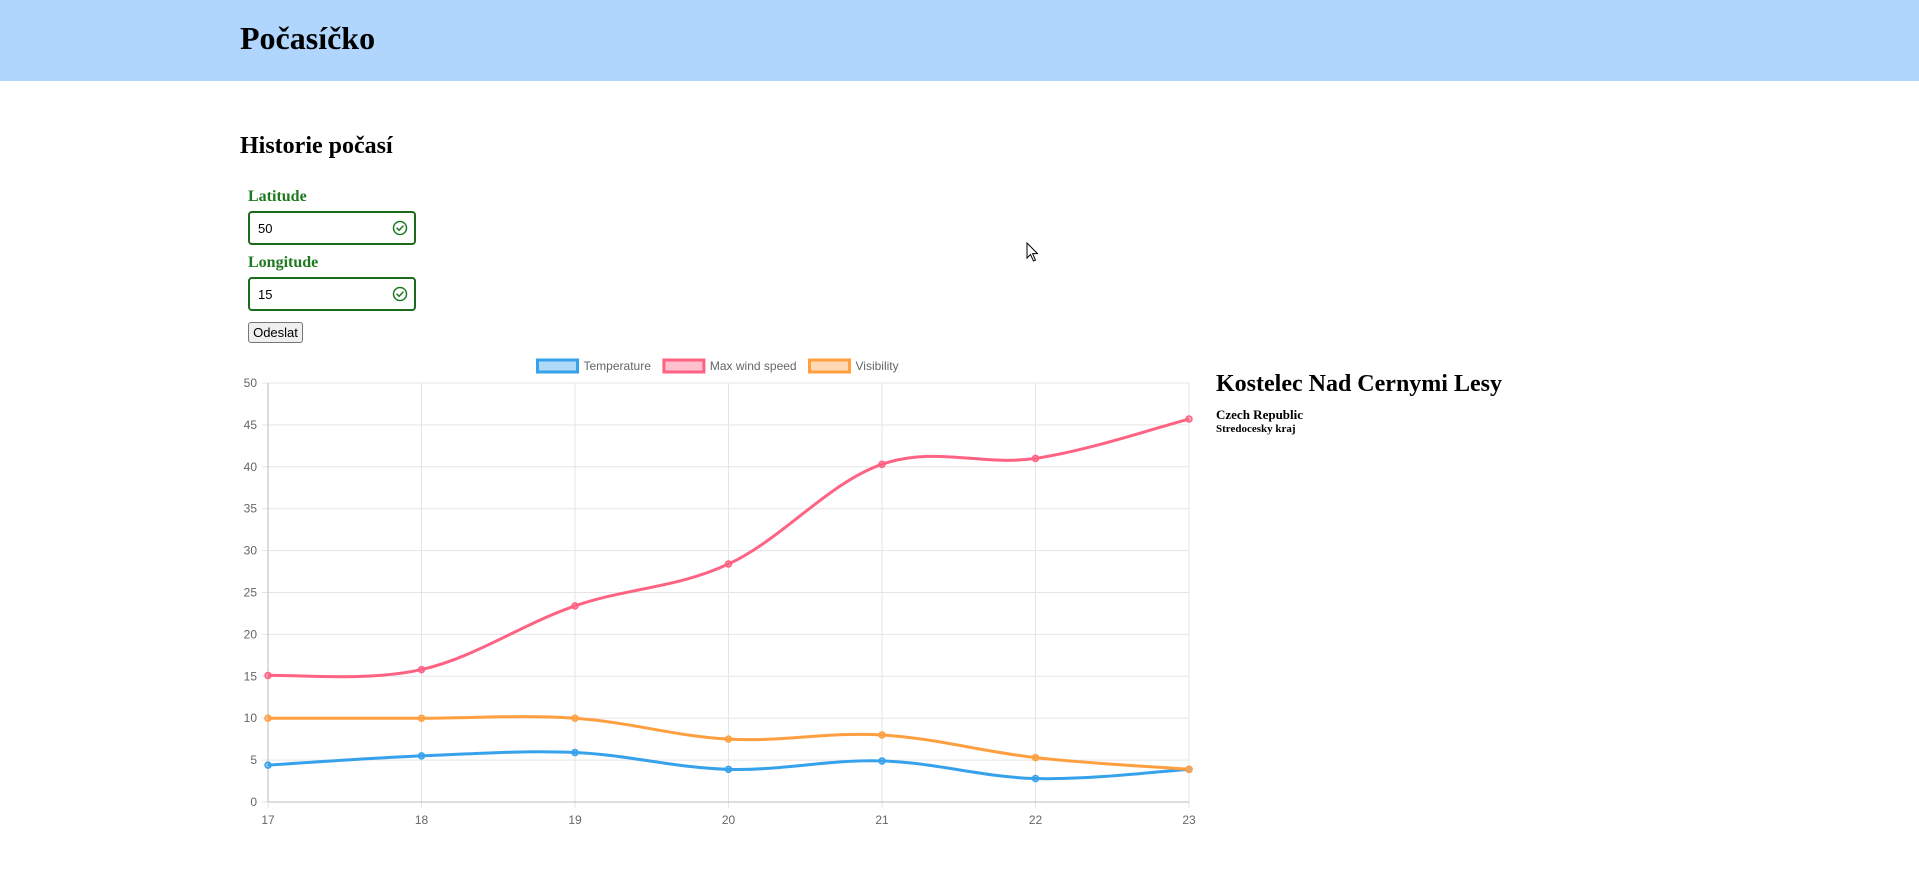 This screenshot has width=1919, height=876. Describe the element at coordinates (959, 40) in the screenshot. I see `header-bar: Počasíčko` at that location.